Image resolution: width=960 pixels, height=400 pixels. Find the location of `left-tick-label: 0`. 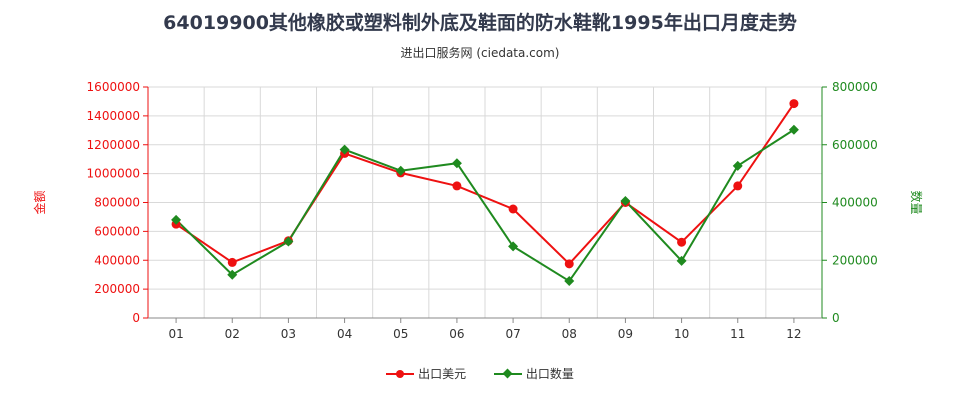

left-tick-label: 0 is located at coordinates (136, 318).